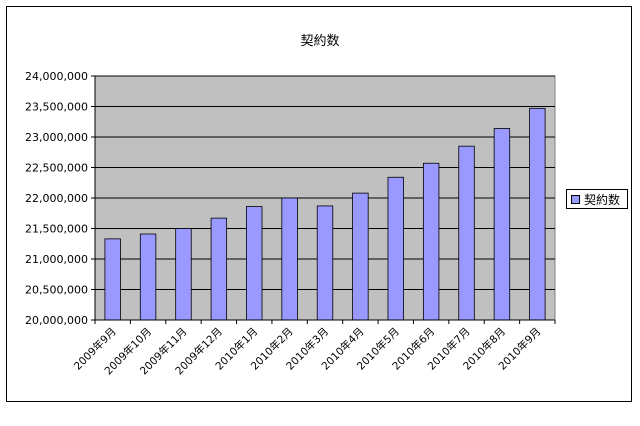 Image resolution: width=640 pixels, height=426 pixels. I want to click on legend-swatch, so click(575, 199).